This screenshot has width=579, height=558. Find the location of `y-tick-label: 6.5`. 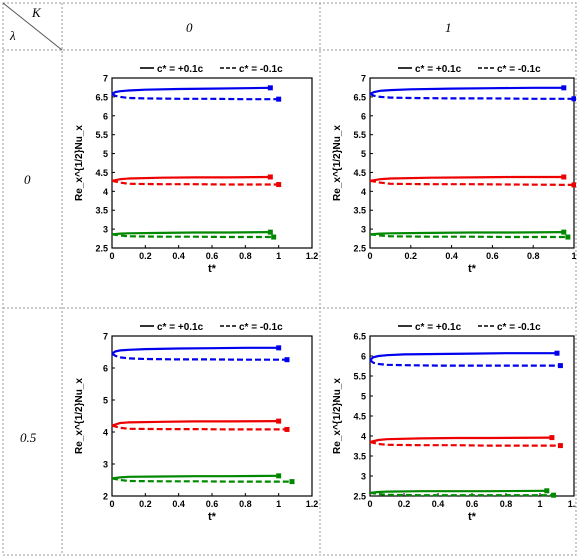

y-tick-label: 6.5 is located at coordinates (101, 97).